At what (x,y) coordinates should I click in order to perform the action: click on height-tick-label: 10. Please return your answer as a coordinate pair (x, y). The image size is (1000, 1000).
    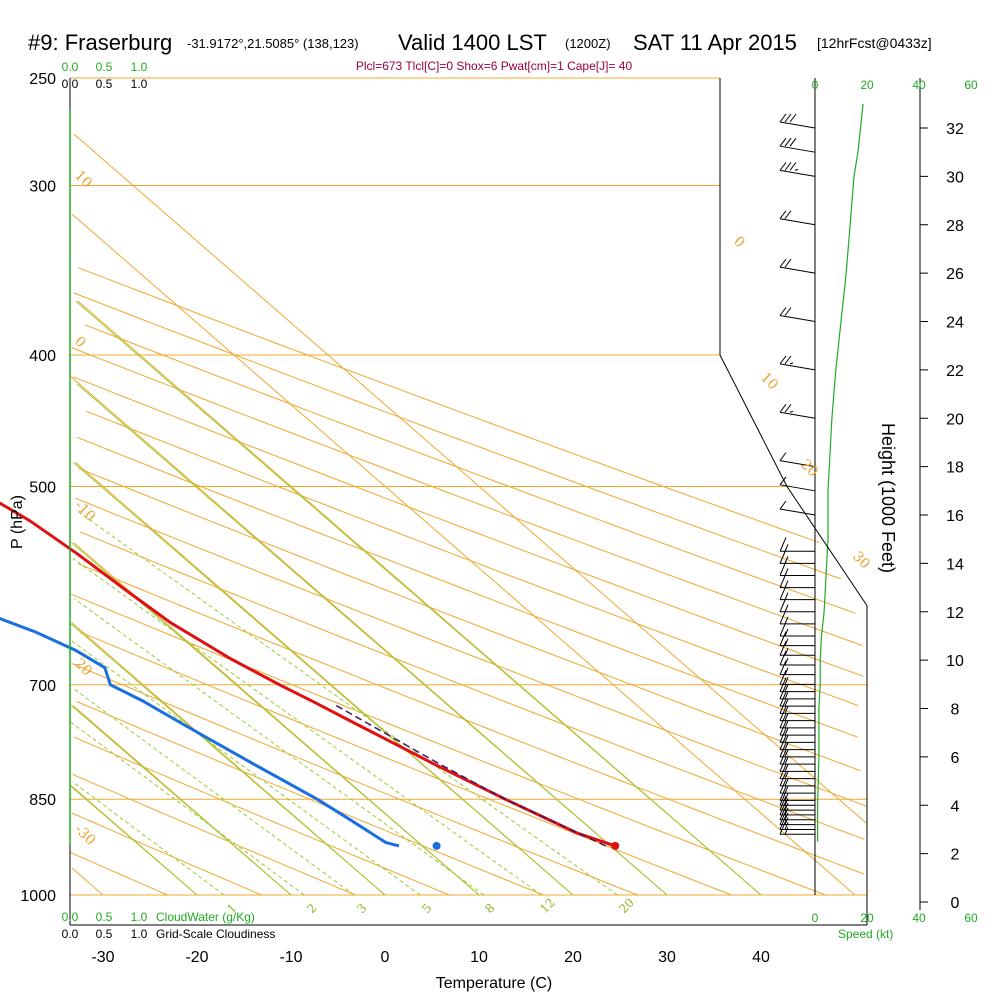
    Looking at the image, I should click on (955, 661).